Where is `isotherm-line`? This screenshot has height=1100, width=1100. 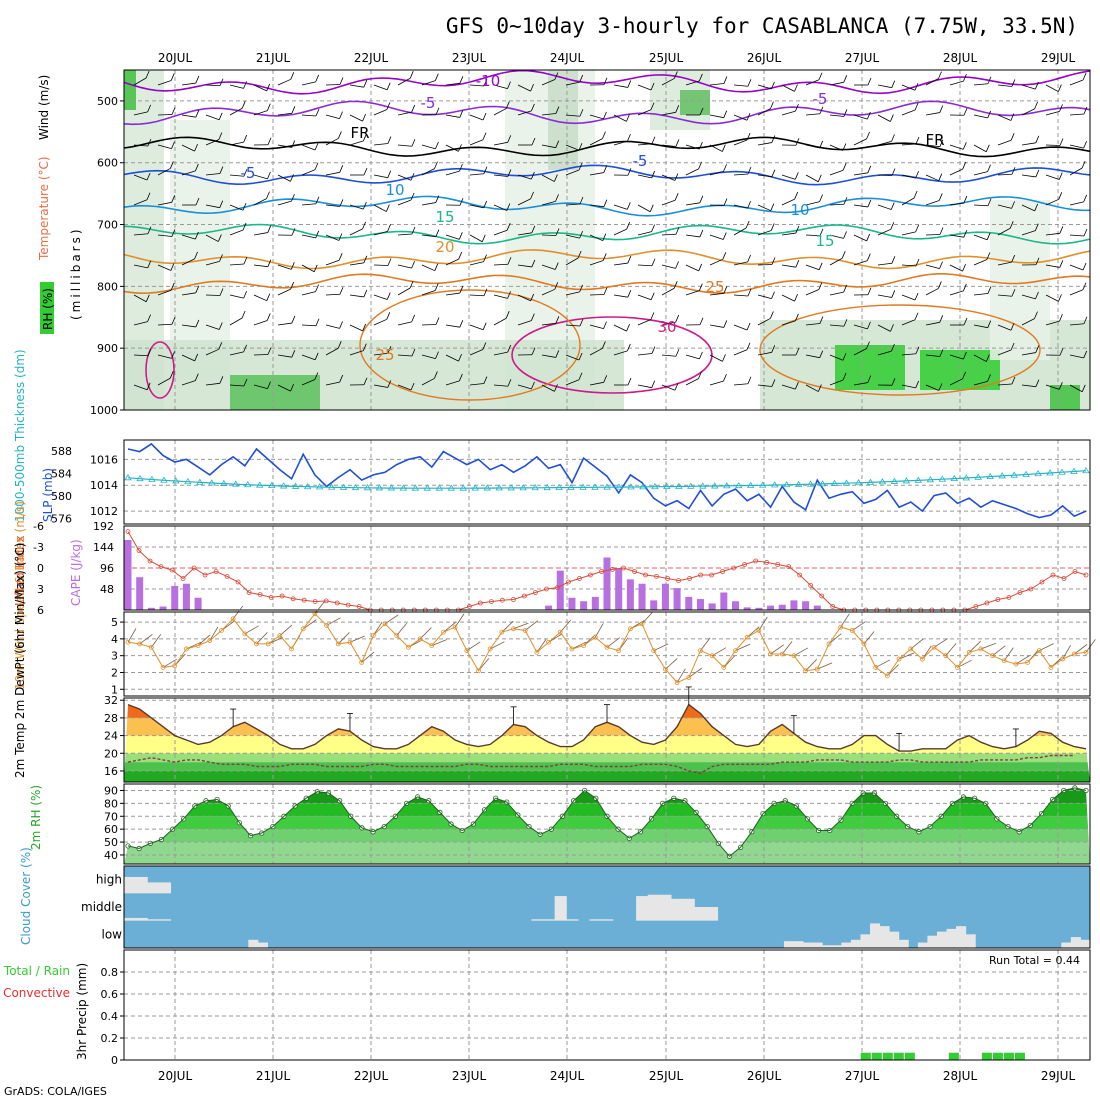 isotherm-line is located at coordinates (607, 284).